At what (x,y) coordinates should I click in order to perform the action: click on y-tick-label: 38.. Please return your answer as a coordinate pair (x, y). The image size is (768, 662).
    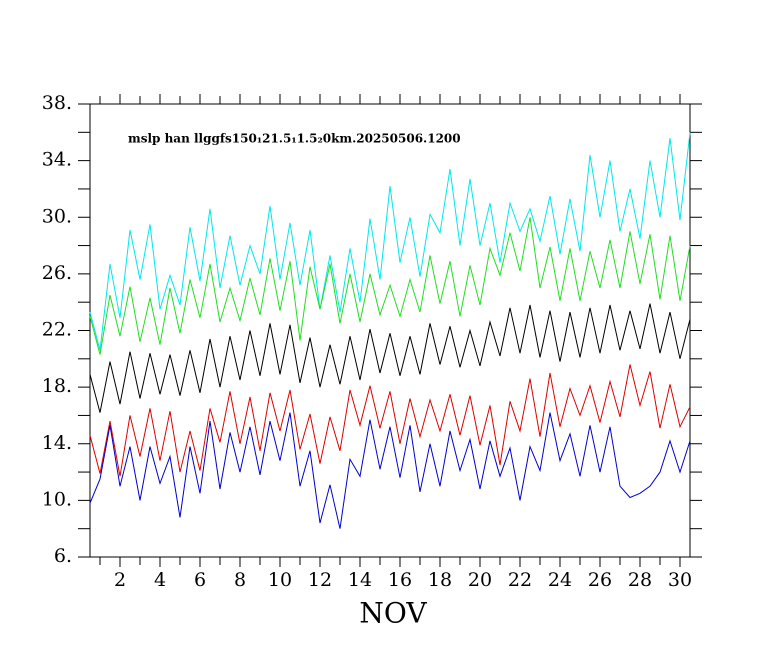
    Looking at the image, I should click on (57, 103).